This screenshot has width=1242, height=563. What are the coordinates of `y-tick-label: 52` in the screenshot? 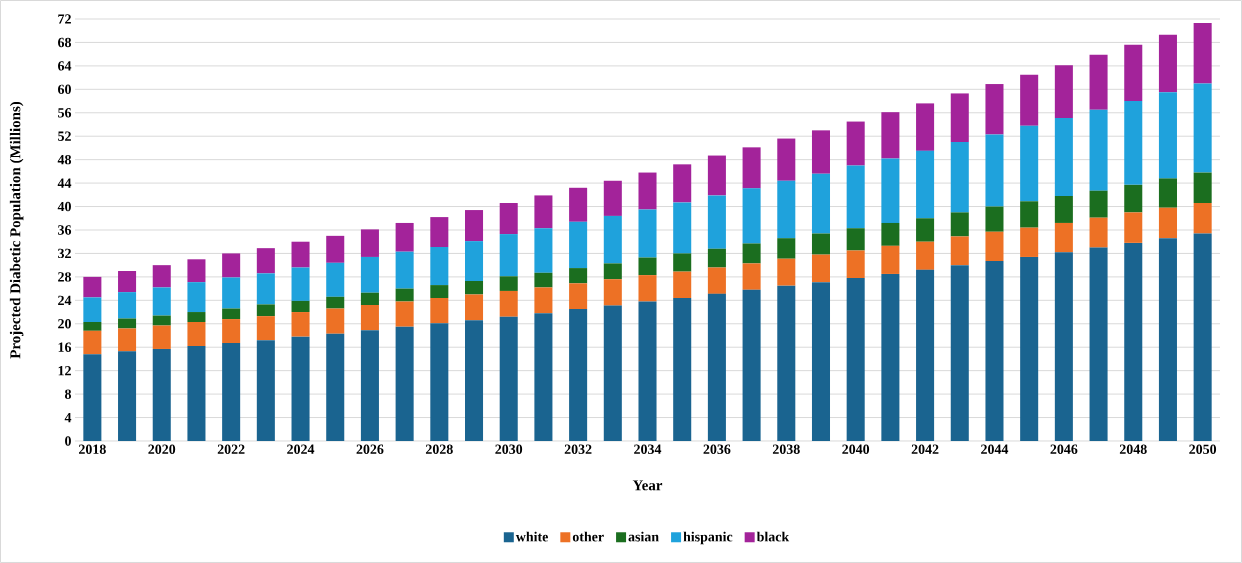 It's located at (64, 136).